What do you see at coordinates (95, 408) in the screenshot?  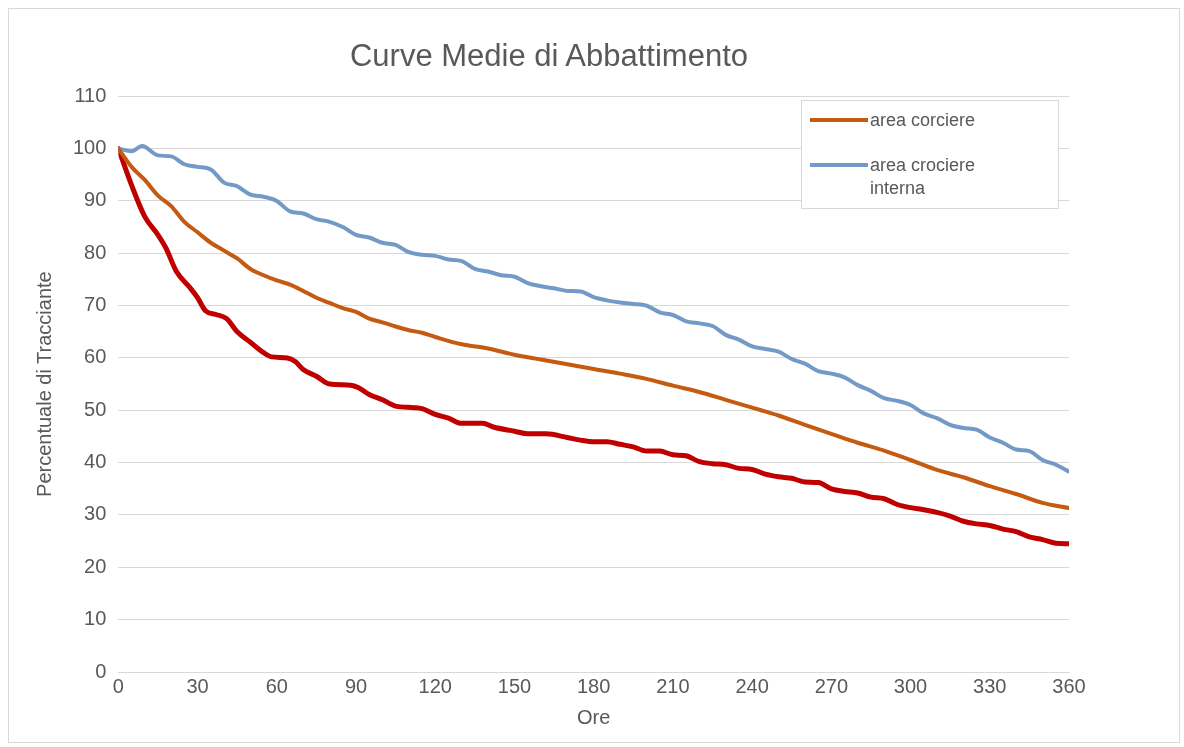 I see `y-tick-label: 50` at bounding box center [95, 408].